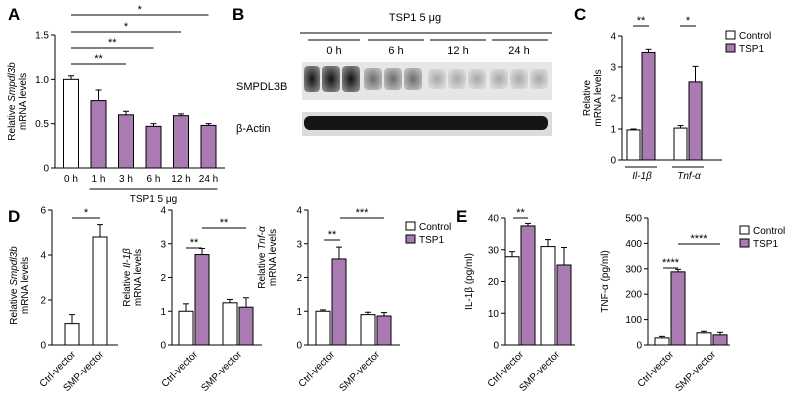 The width and height of the screenshot is (787, 410). What do you see at coordinates (494, 314) in the screenshot?
I see `y-tick-label: 10` at bounding box center [494, 314].